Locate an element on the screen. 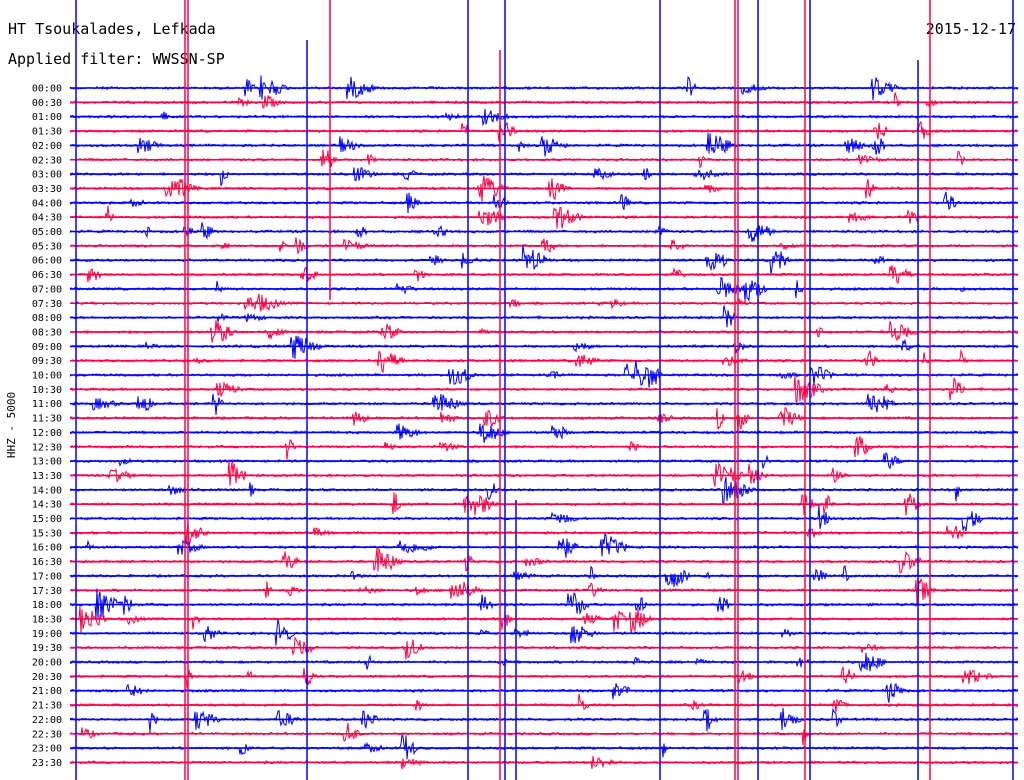  row-time-label: 05:00 is located at coordinates (47, 232).